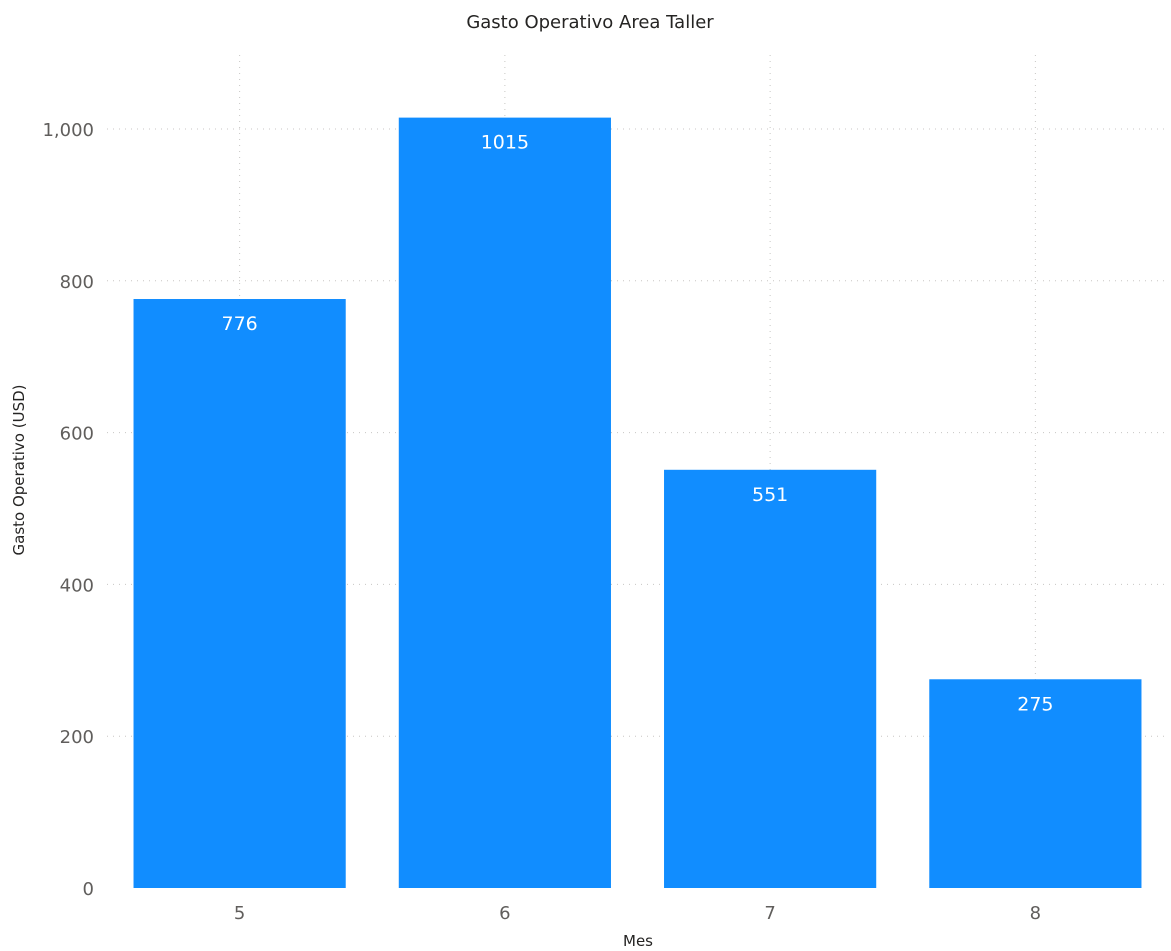 Image resolution: width=1171 pixels, height=951 pixels. What do you see at coordinates (68, 130) in the screenshot?
I see `y-tick-label: 1,000` at bounding box center [68, 130].